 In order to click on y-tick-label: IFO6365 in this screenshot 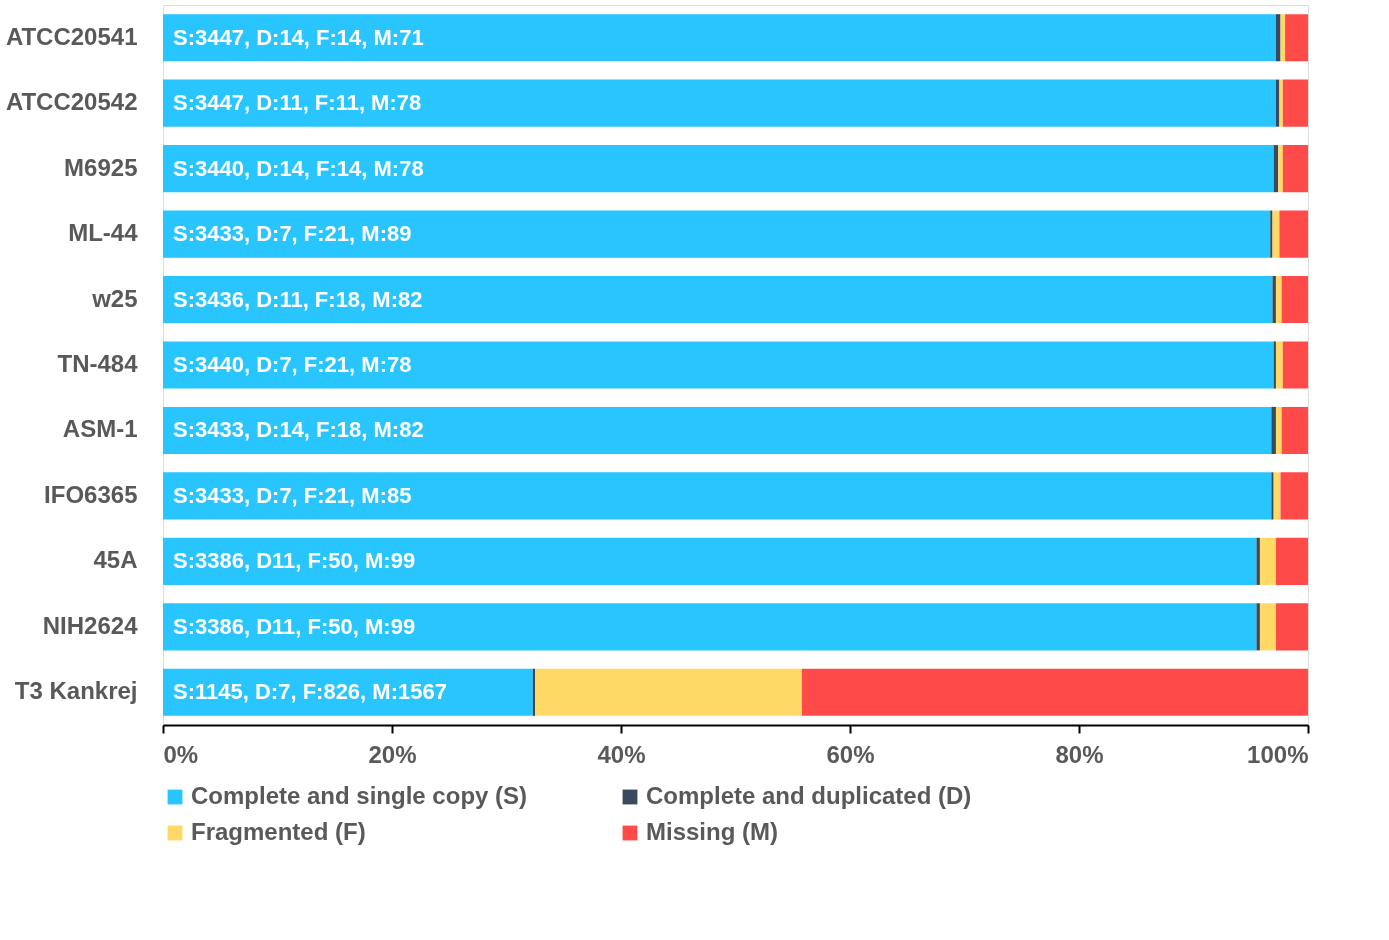, I will do `click(91, 494)`.